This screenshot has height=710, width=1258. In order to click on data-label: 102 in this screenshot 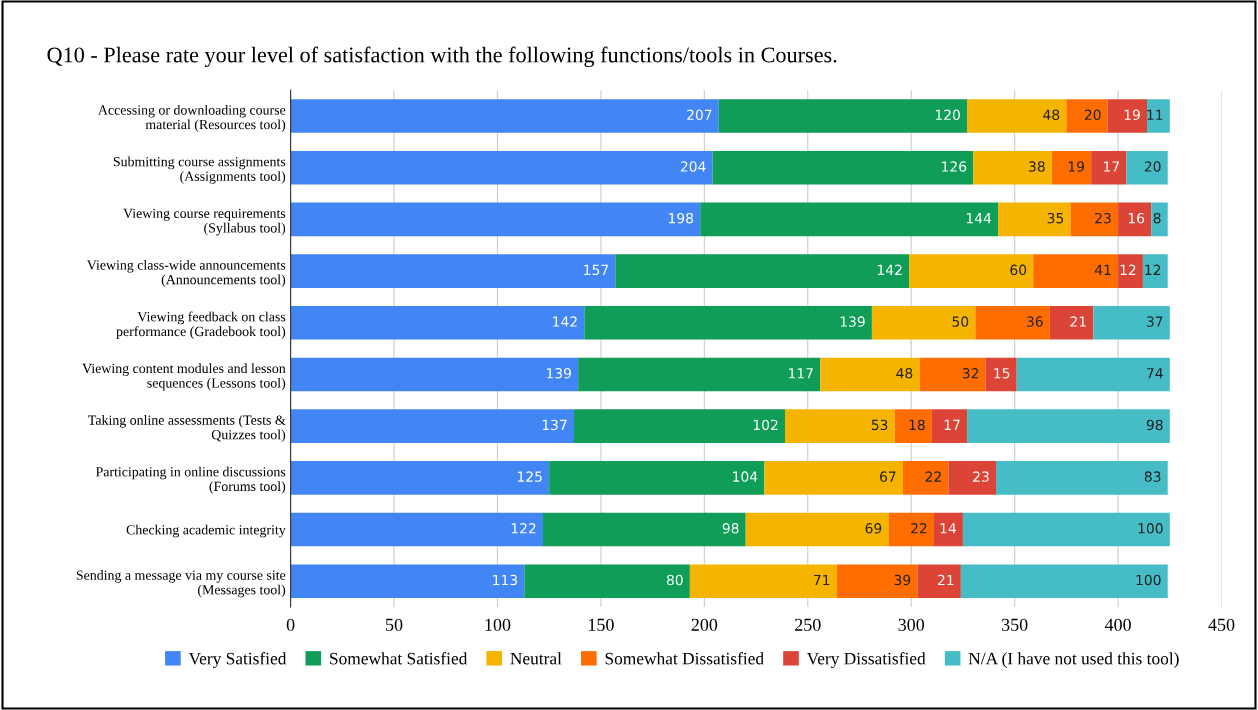, I will do `click(765, 425)`.